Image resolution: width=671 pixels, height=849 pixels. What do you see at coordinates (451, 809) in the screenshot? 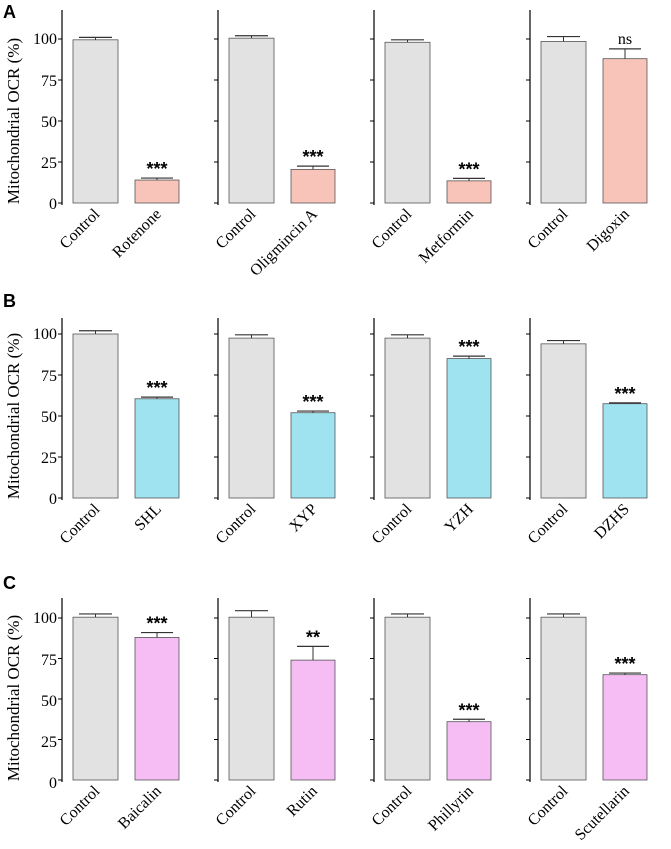
I see `category-label: Phillyrin` at bounding box center [451, 809].